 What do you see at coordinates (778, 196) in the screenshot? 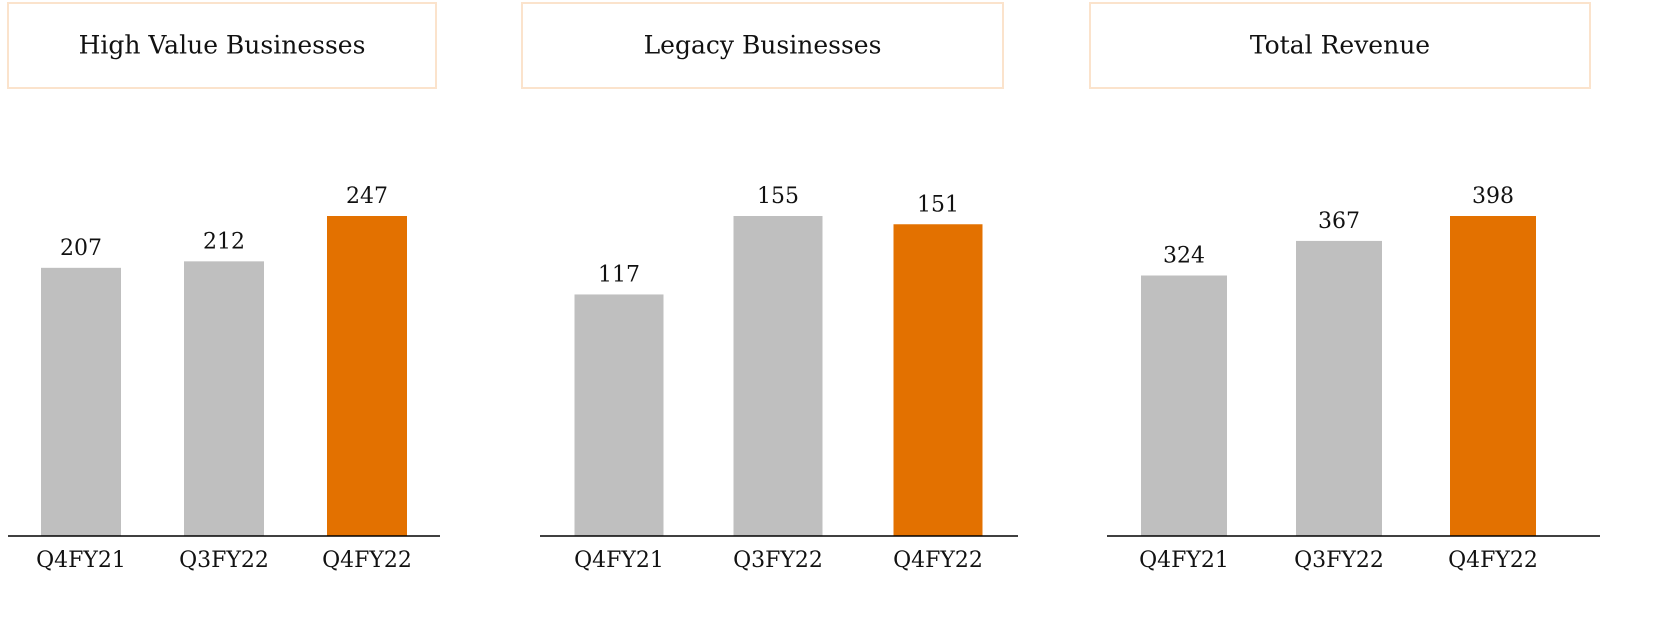
I see `value-label: 155` at bounding box center [778, 196].